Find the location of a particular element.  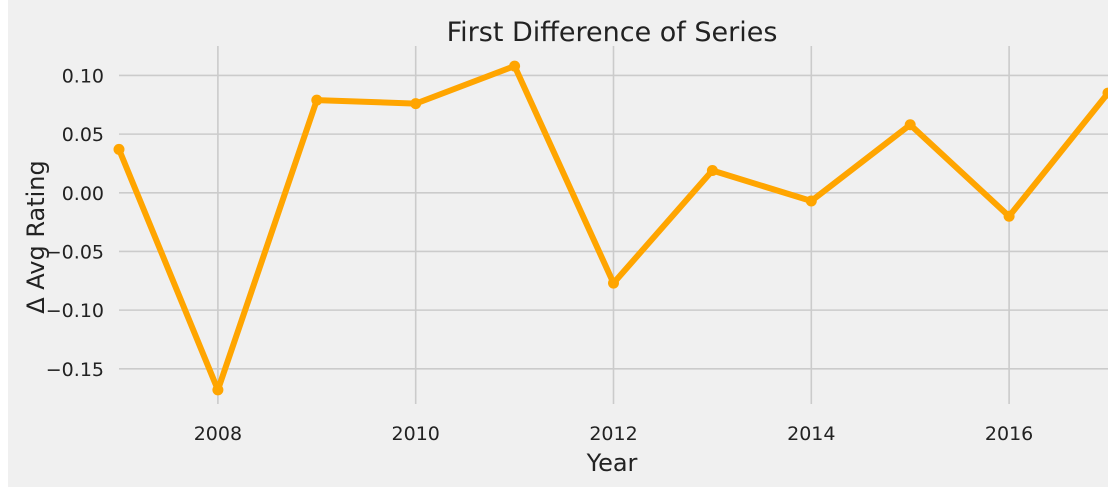

x-tick-label: 2016 is located at coordinates (1009, 434).